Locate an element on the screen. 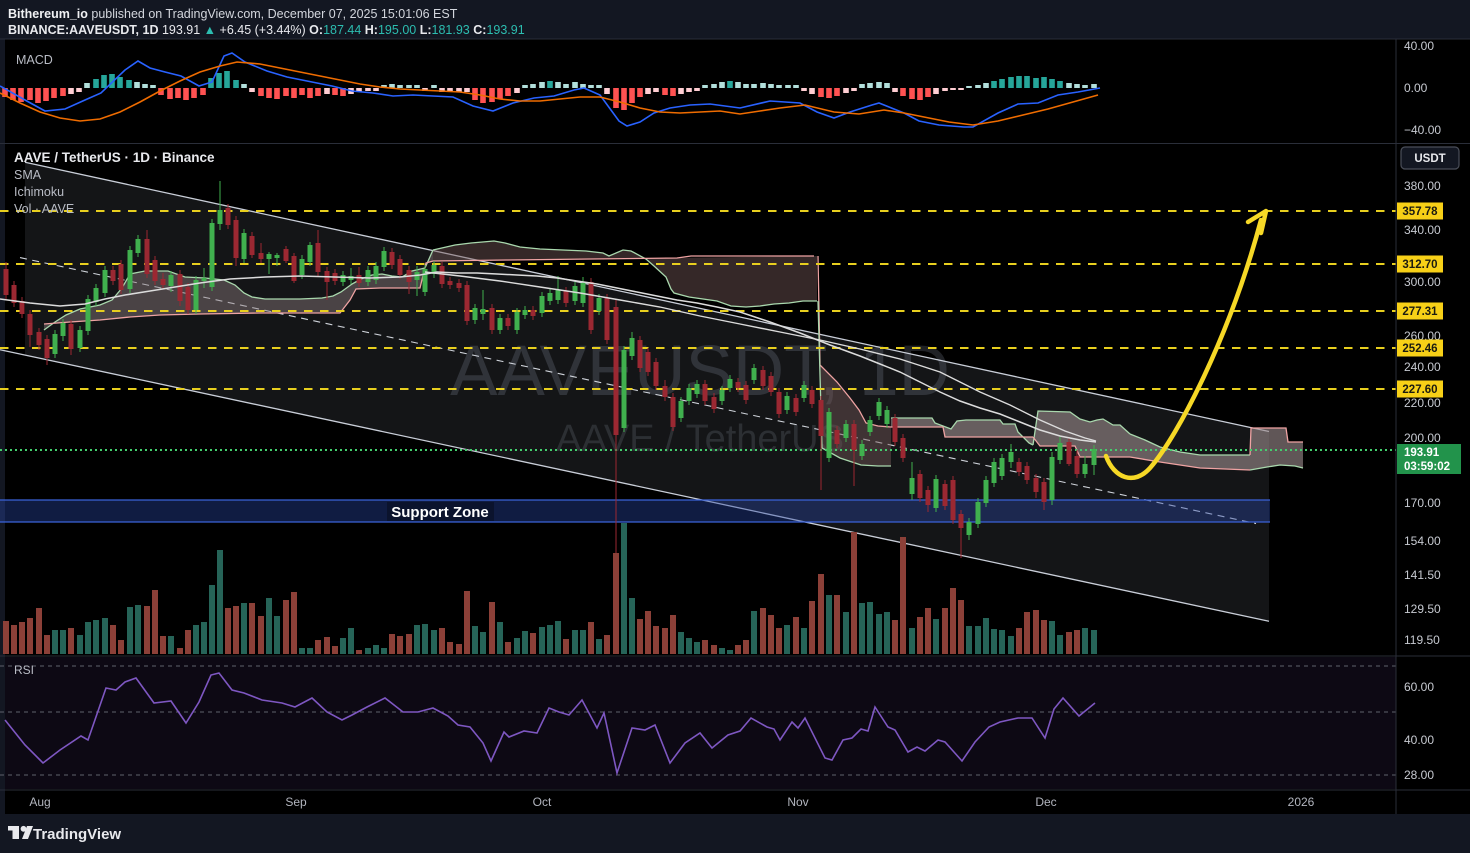 The image size is (1470, 853). svg-text: 340.00 is located at coordinates (1422, 230).